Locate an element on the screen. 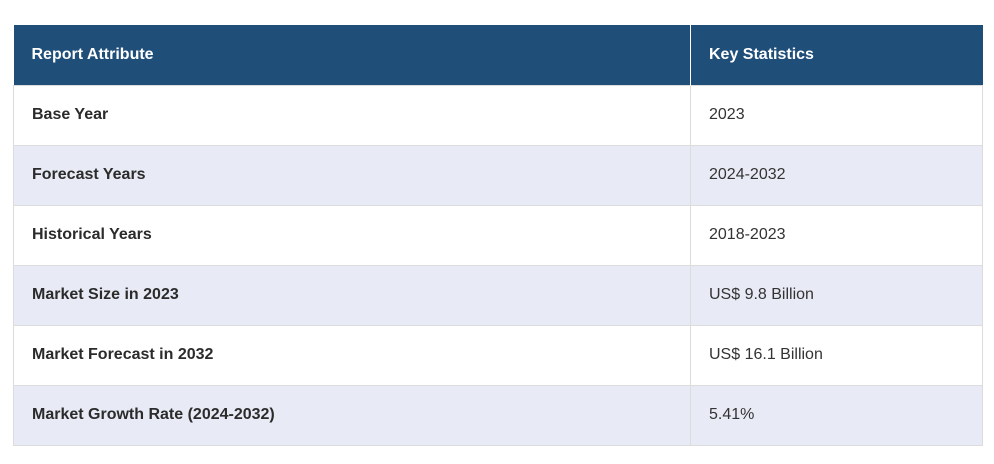  header-report-attribute: Report Attribute is located at coordinates (352, 55).